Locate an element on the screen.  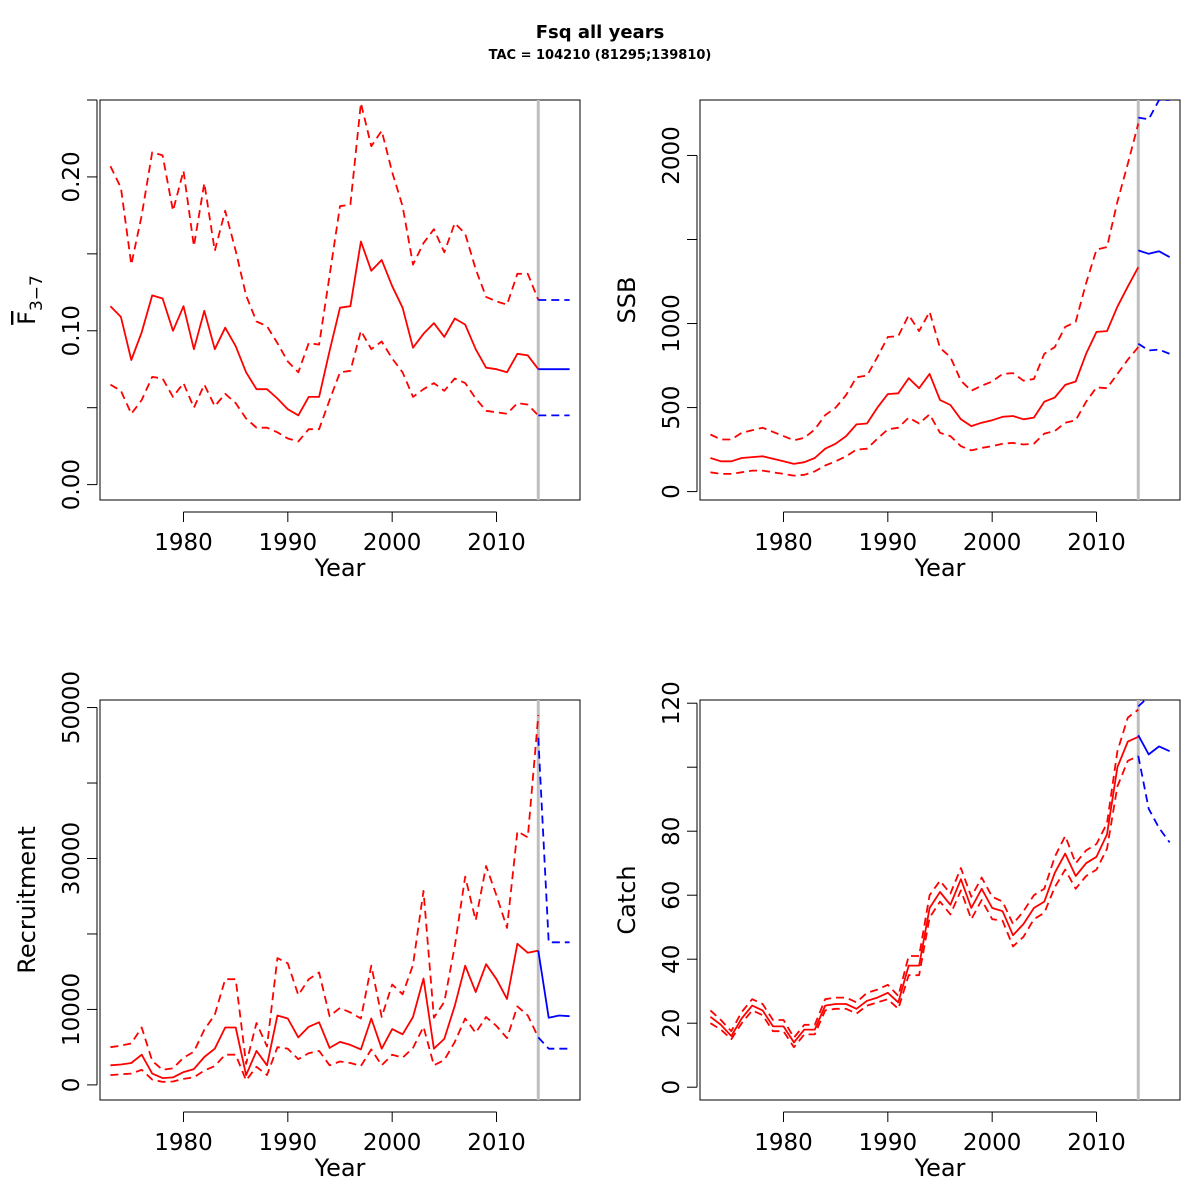
y-axis-label: SSB is located at coordinates (627, 300).